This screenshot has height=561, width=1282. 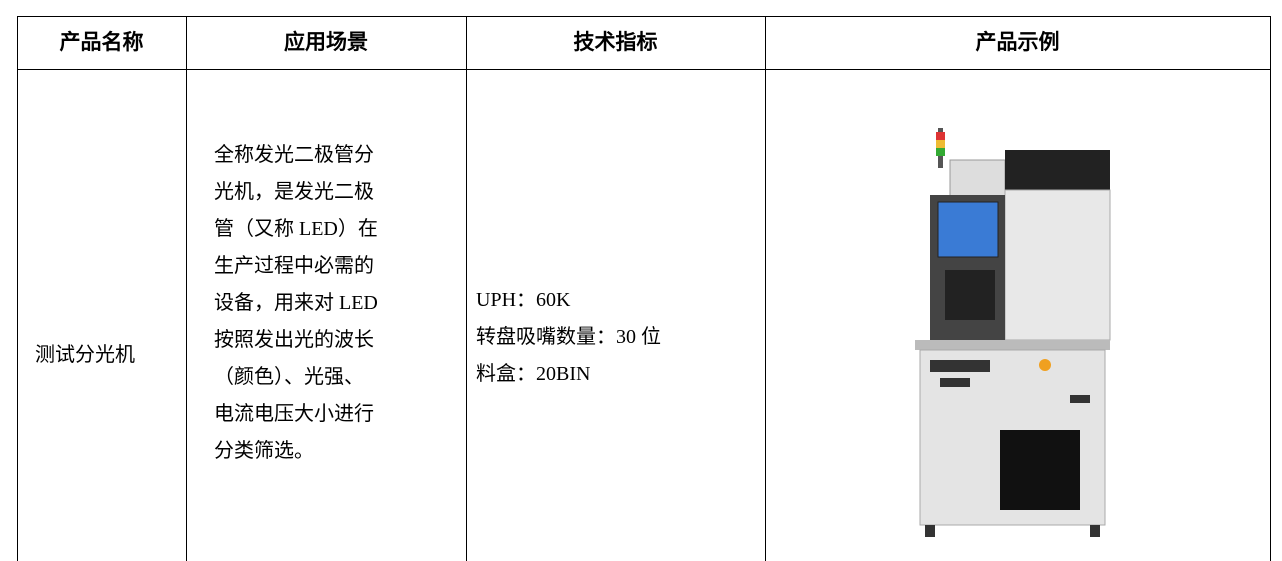 What do you see at coordinates (85, 355) in the screenshot?
I see `product-name: 测试分光机` at bounding box center [85, 355].